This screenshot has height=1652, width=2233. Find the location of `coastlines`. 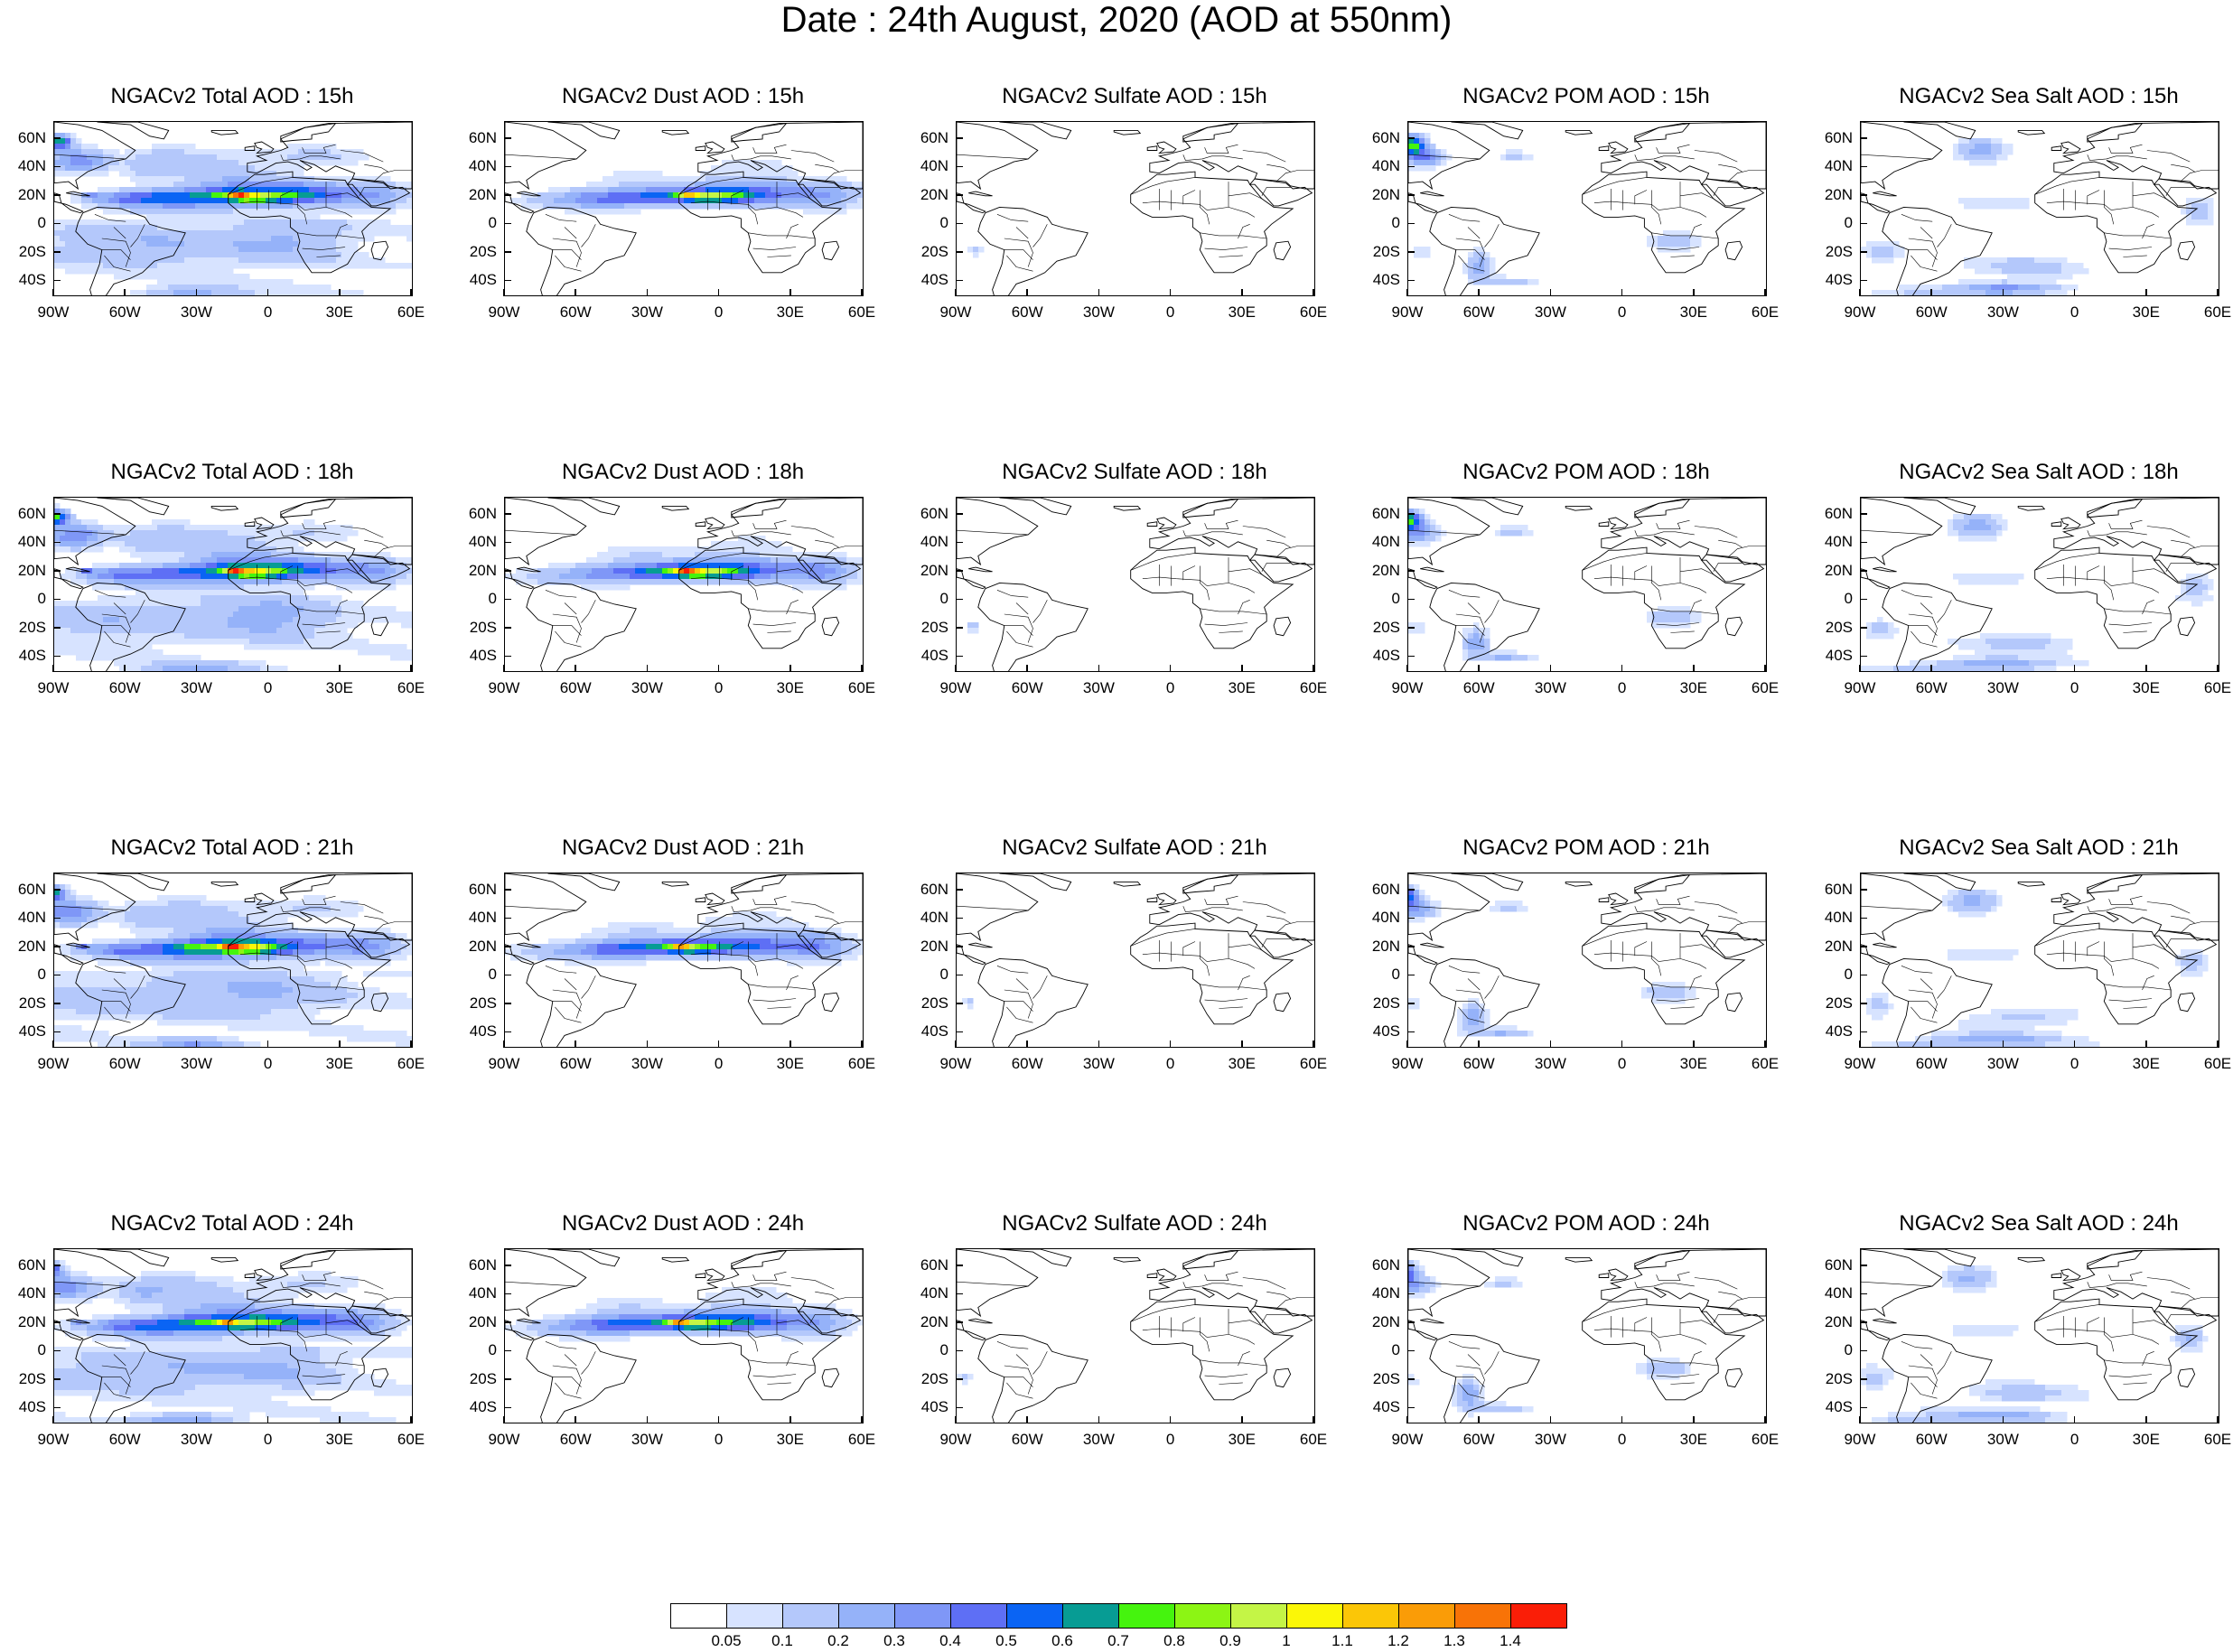

coastlines is located at coordinates (1135, 960).